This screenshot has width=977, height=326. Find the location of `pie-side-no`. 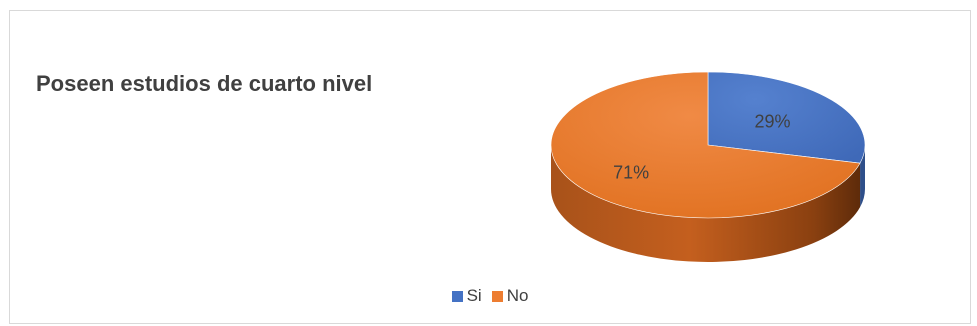

pie-side-no is located at coordinates (706, 203).